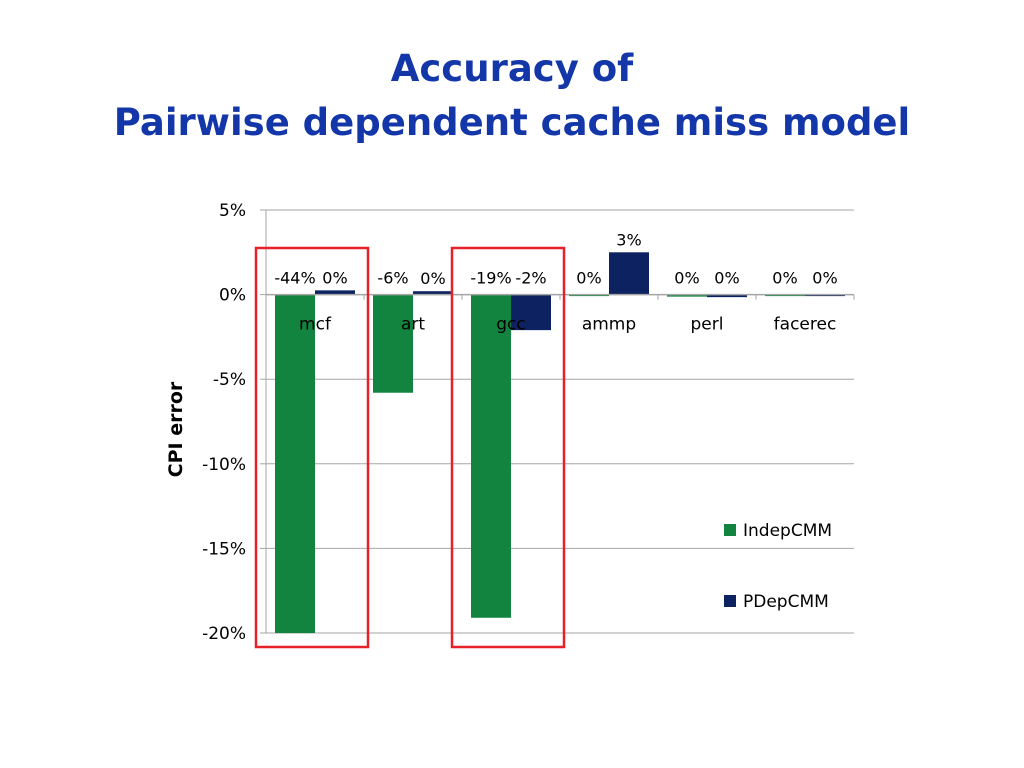  I want to click on highlight-box-mcf, so click(312, 447).